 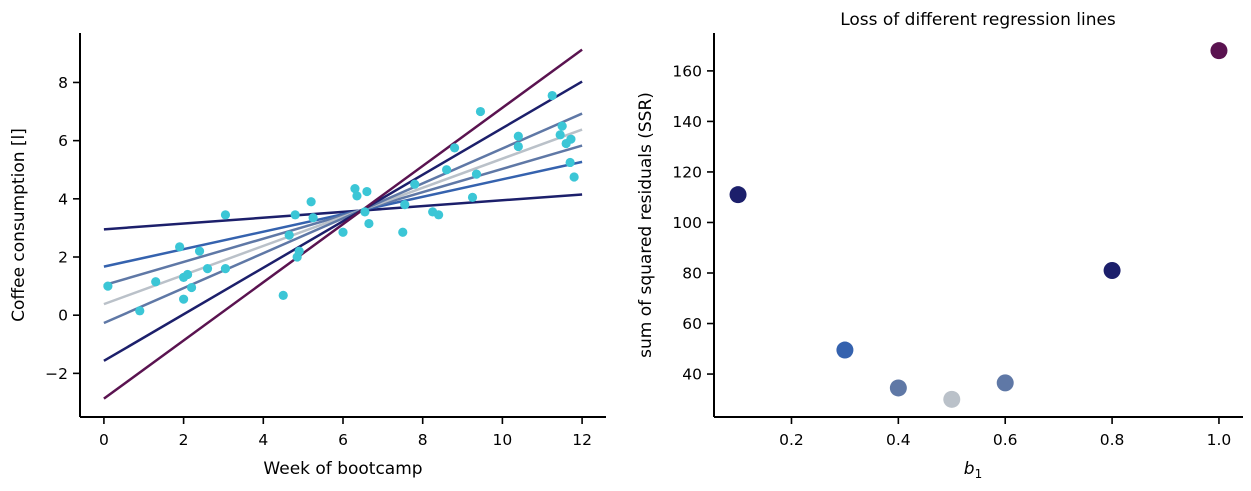 I want to click on right-y-tick-label: 120, so click(x=687, y=172).